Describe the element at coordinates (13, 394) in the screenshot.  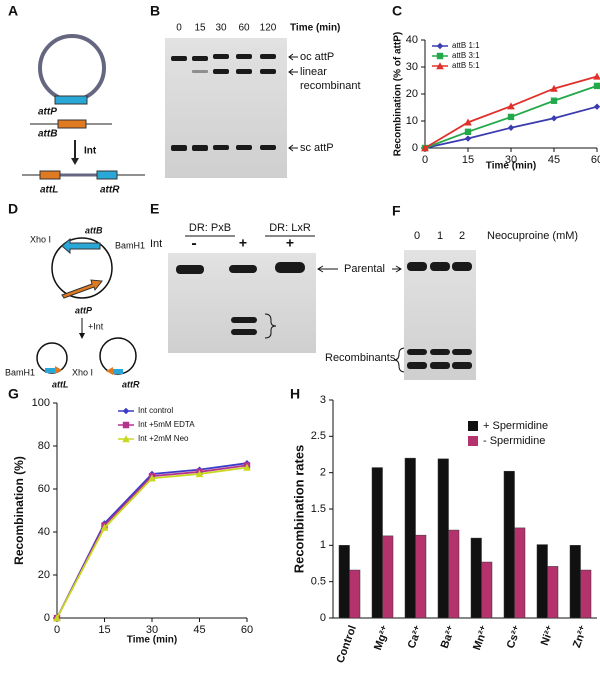
I see `panel-label: G` at that location.